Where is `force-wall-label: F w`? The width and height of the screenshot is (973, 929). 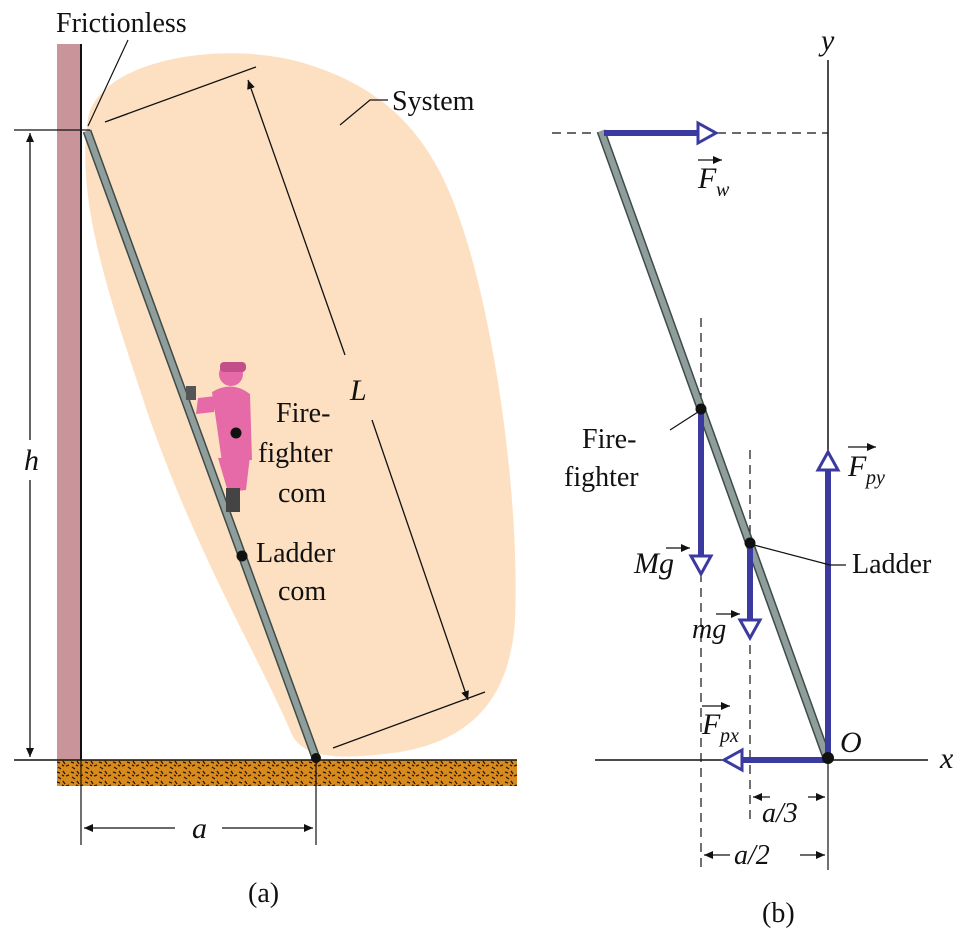 force-wall-label: F w is located at coordinates (713, 178).